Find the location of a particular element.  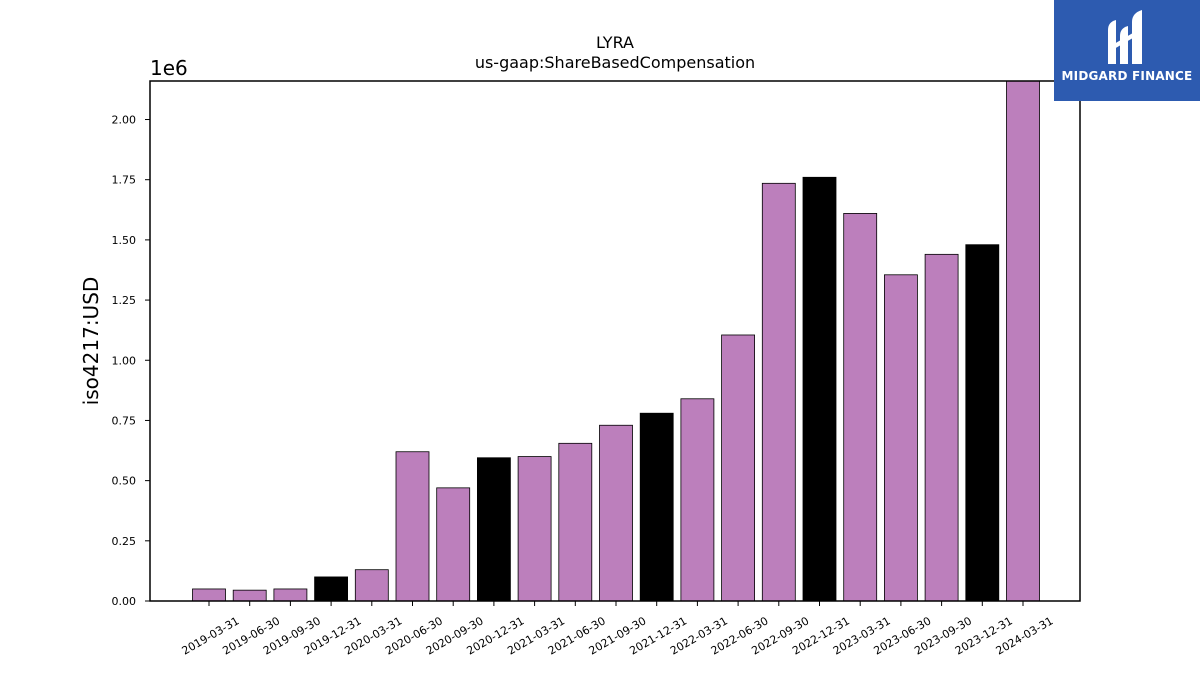

brand-name: MIDGARD FINANCE is located at coordinates (1127, 76).